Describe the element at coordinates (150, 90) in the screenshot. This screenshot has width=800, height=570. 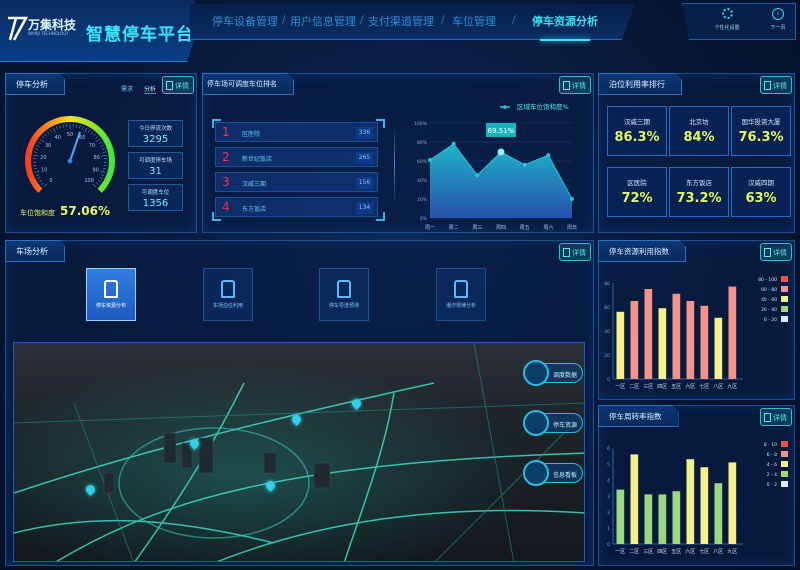
I see `tab-analysis: 分析` at that location.